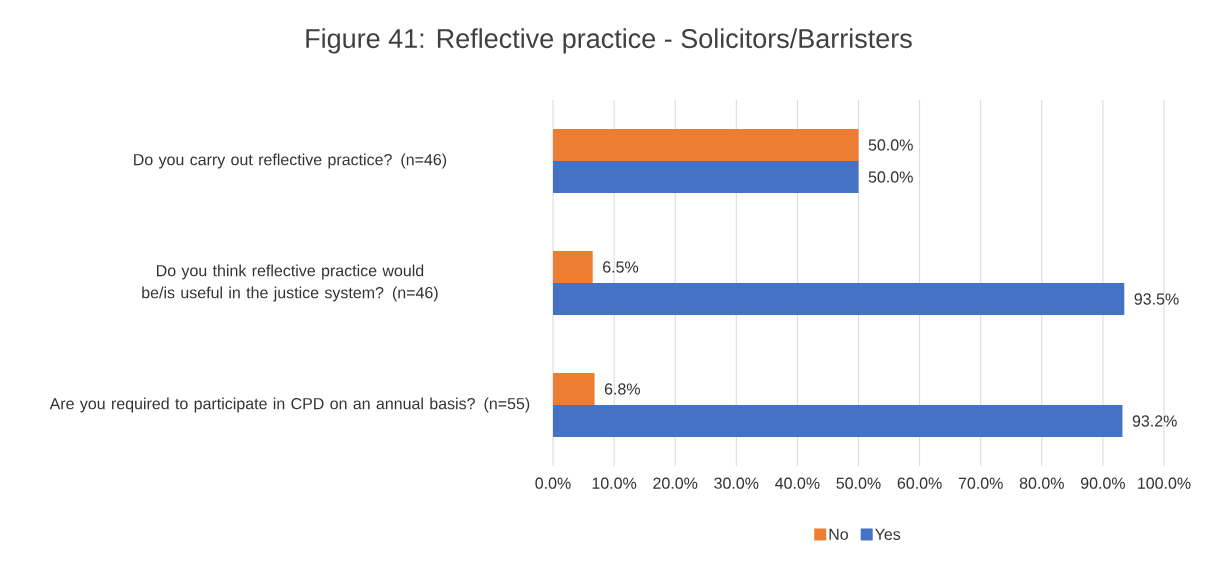 The width and height of the screenshot is (1216, 566). I want to click on x-tick-label: 90.0%, so click(1103, 483).